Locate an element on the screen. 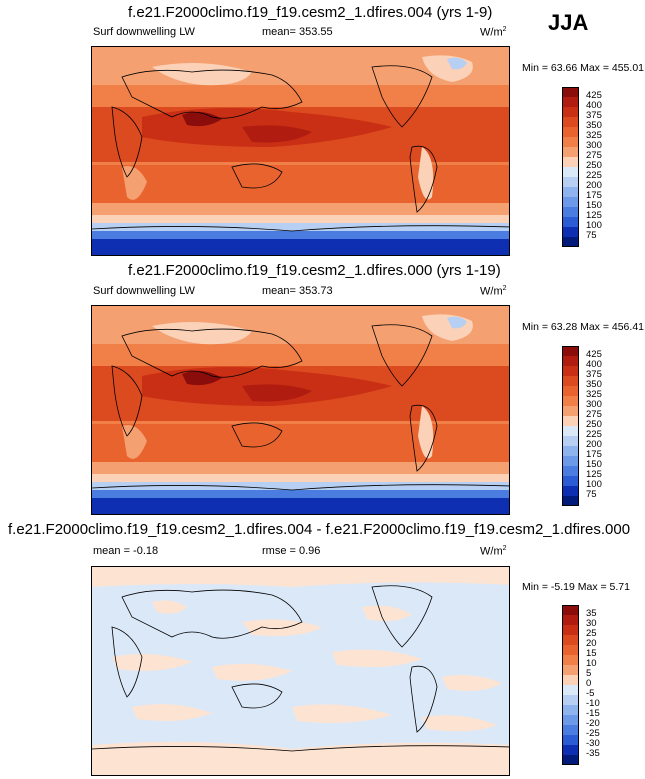  panel-3-colorbar-tick: -35 is located at coordinates (593, 753).